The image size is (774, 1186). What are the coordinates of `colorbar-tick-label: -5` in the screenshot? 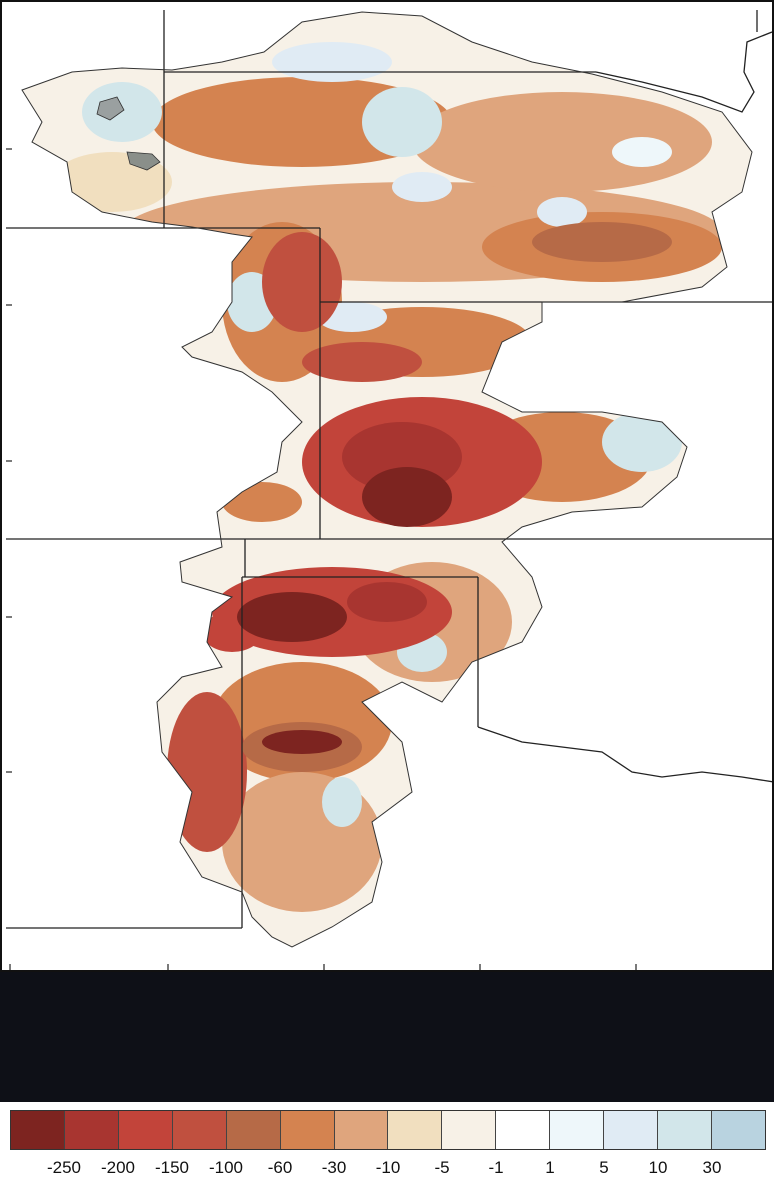 It's located at (442, 1167).